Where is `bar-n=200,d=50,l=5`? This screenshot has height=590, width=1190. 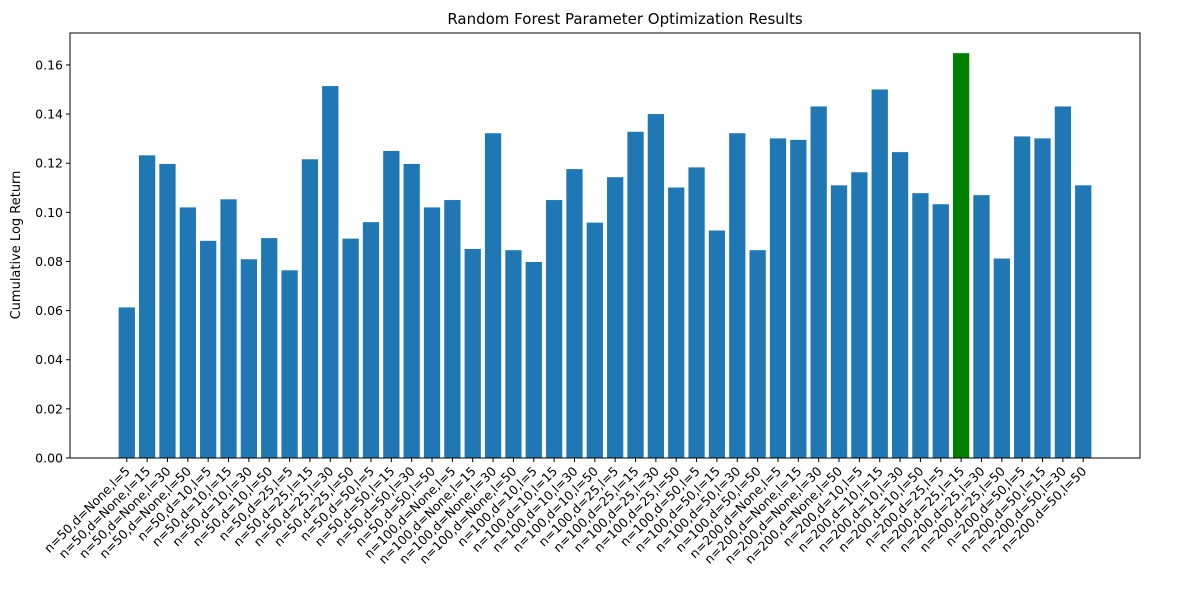 bar-n=200,d=50,l=5 is located at coordinates (1022, 297).